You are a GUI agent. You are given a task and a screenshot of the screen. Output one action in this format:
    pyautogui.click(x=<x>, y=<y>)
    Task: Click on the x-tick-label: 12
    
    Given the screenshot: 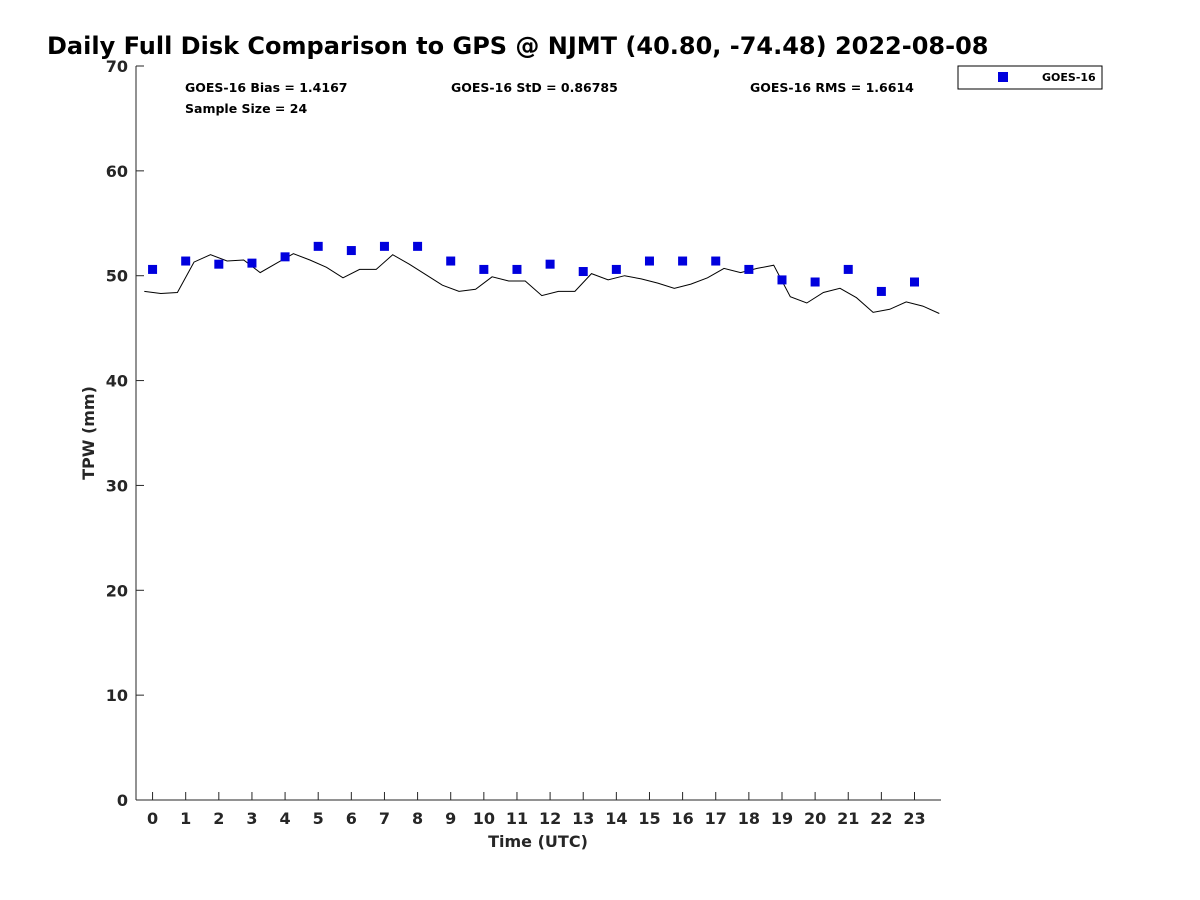 What is the action you would take?
    pyautogui.click(x=550, y=818)
    